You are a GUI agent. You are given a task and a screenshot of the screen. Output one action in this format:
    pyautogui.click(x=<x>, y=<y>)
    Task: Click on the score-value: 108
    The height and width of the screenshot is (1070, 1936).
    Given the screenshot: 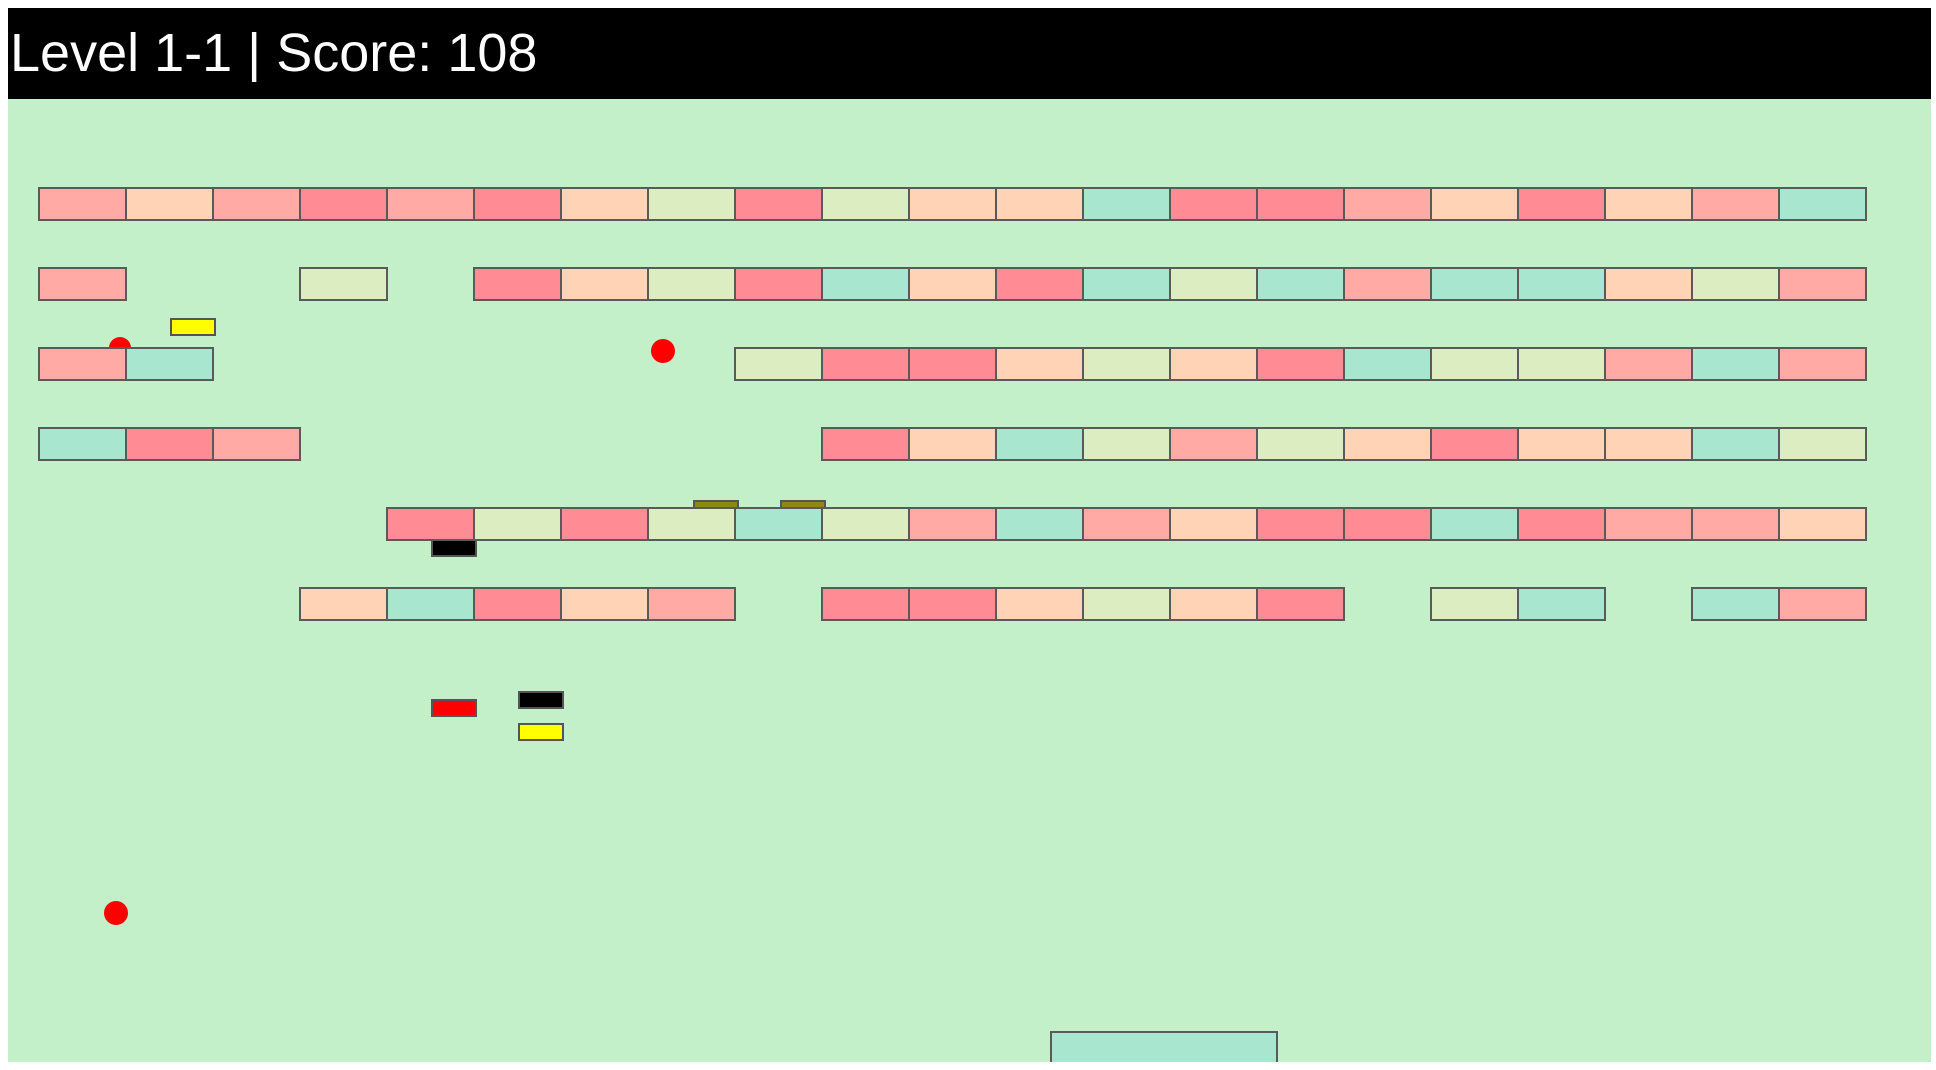 What is the action you would take?
    pyautogui.click(x=492, y=53)
    